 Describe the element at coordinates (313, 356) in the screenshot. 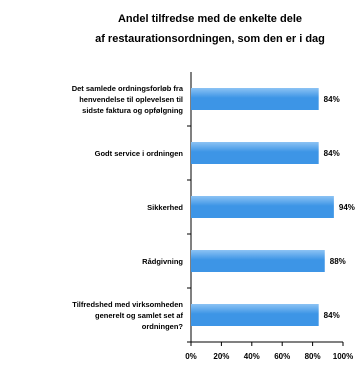

I see `x-tick-label: 80%` at that location.